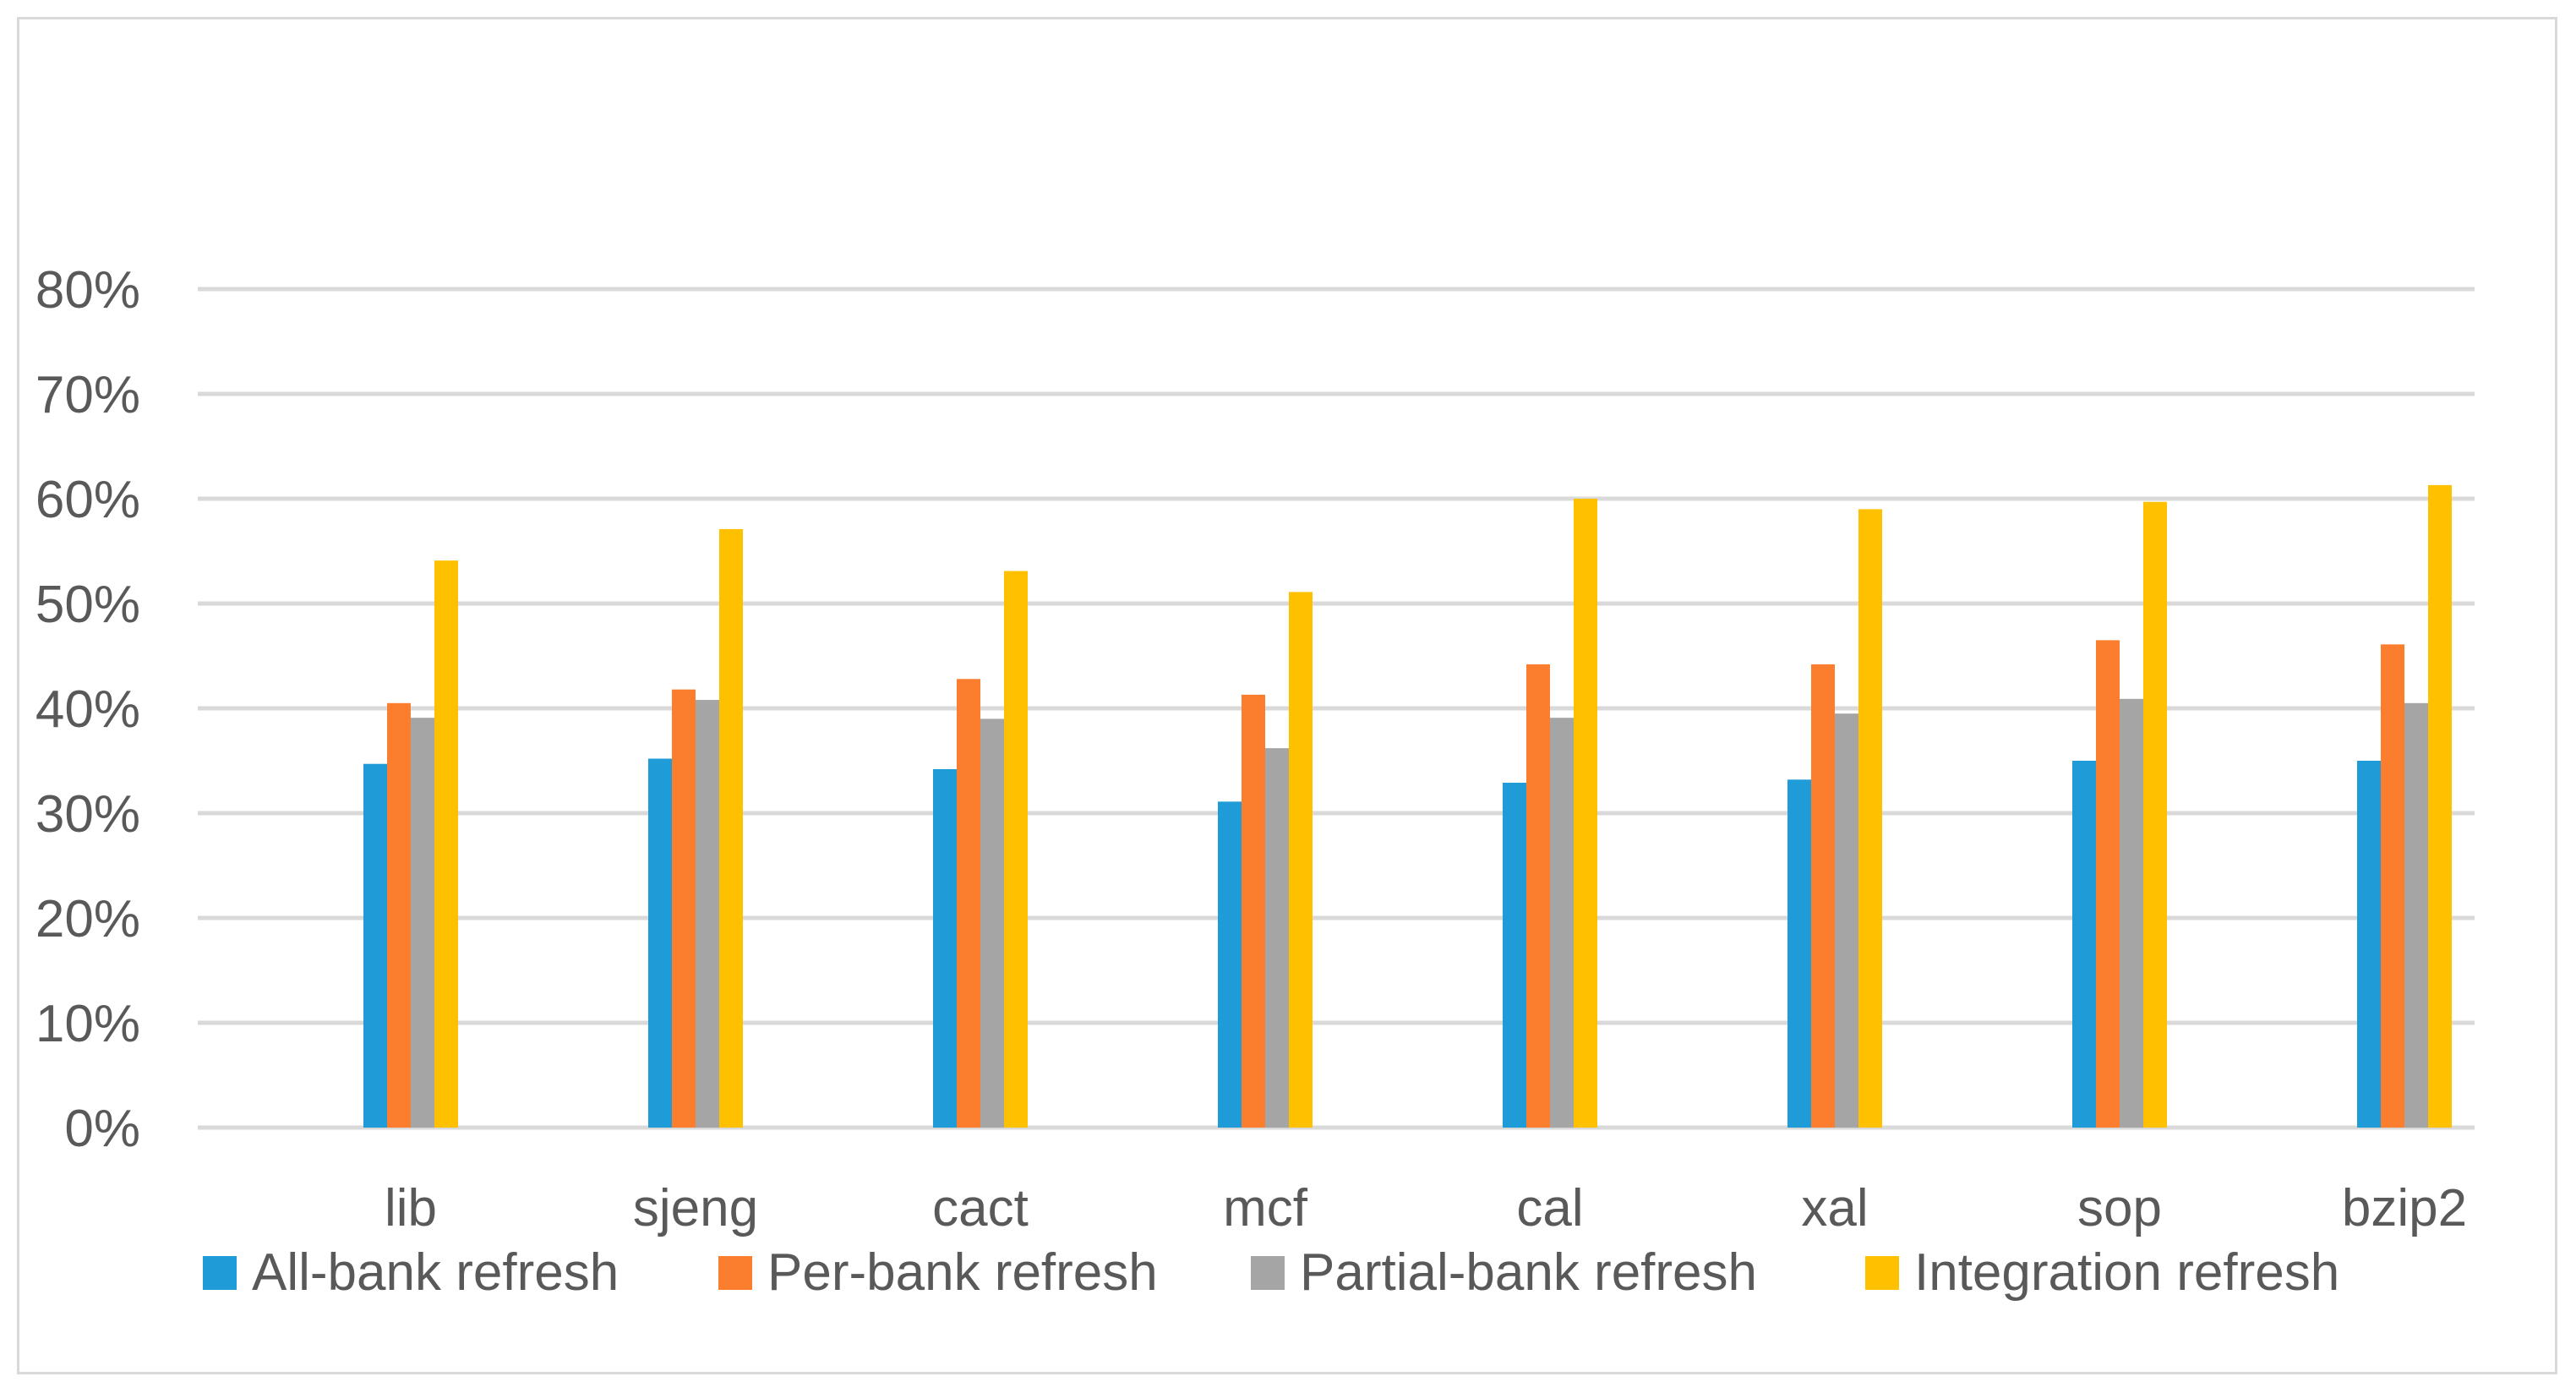  What do you see at coordinates (446, 844) in the screenshot?
I see `bar-integration-refresh-lib` at bounding box center [446, 844].